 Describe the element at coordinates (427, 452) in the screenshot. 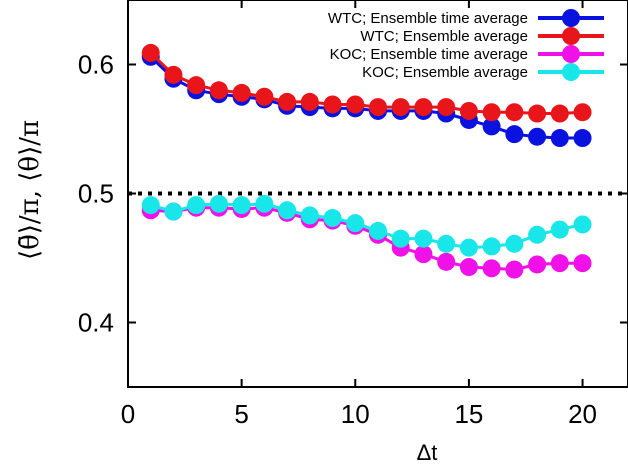

I see `x-axis-label: Δt` at that location.